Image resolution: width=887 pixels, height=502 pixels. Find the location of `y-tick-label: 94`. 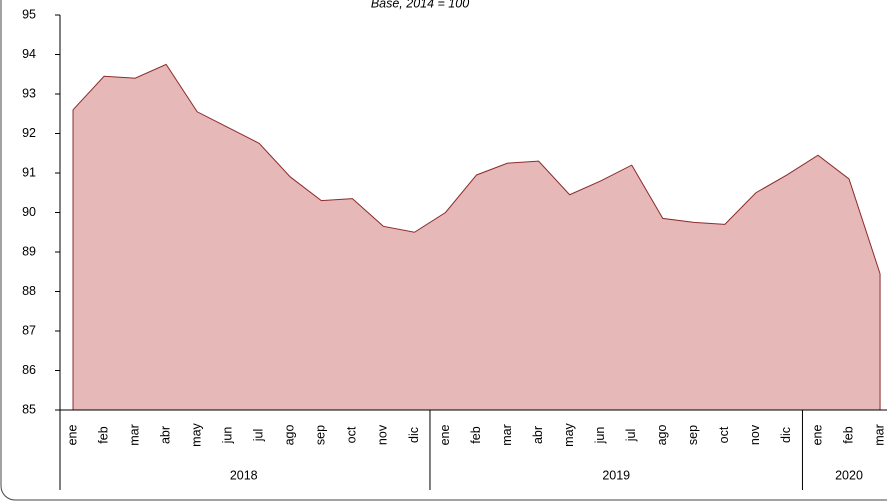

y-tick-label: 94 is located at coordinates (29, 54).